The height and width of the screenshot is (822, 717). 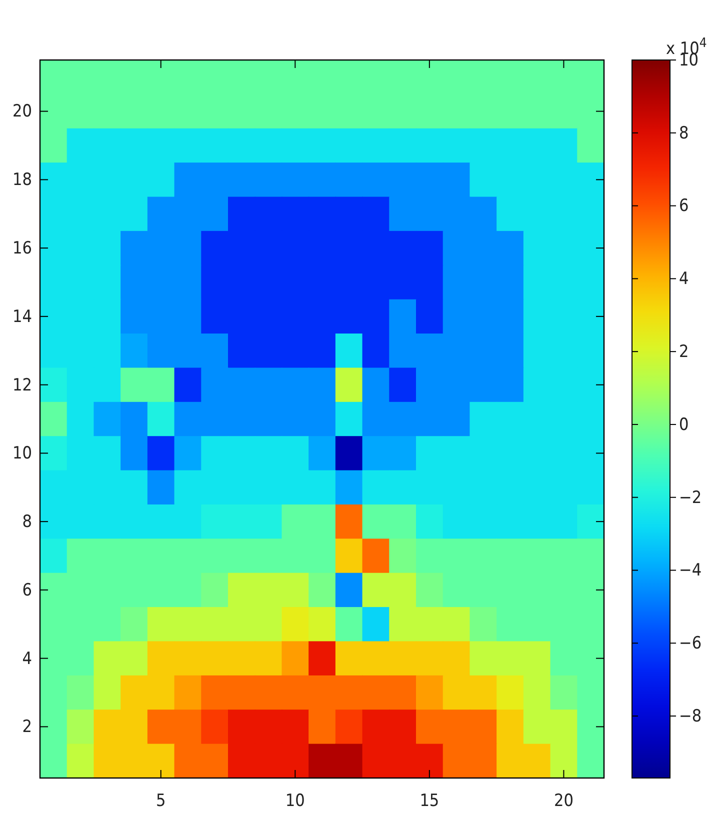 What do you see at coordinates (22, 112) in the screenshot?
I see `y-tick-label: 20` at bounding box center [22, 112].